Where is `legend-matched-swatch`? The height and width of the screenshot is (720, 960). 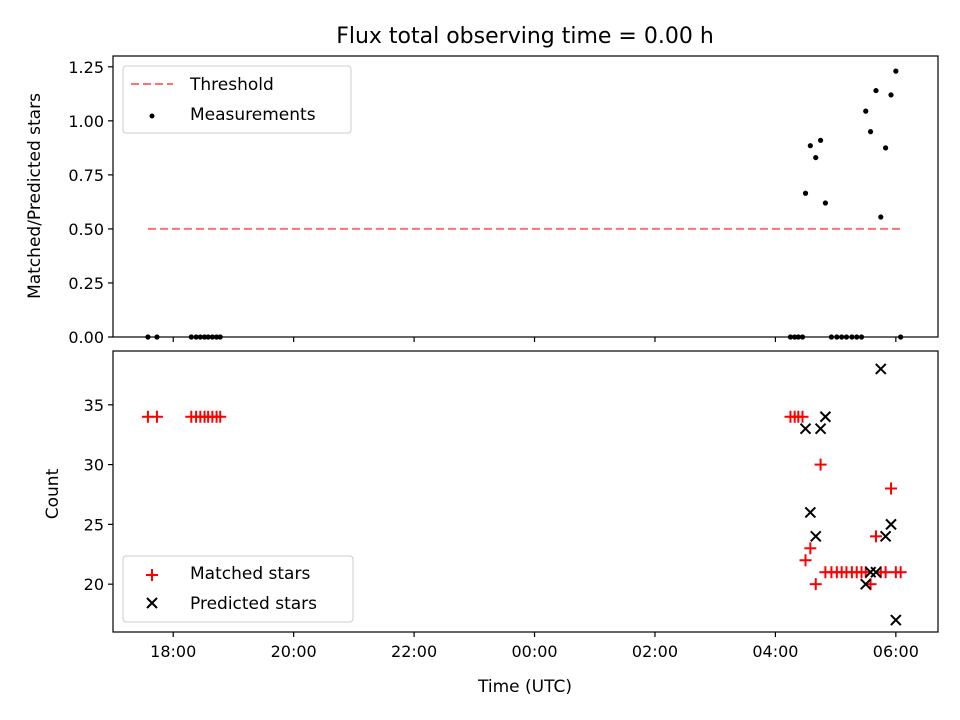 legend-matched-swatch is located at coordinates (152, 575).